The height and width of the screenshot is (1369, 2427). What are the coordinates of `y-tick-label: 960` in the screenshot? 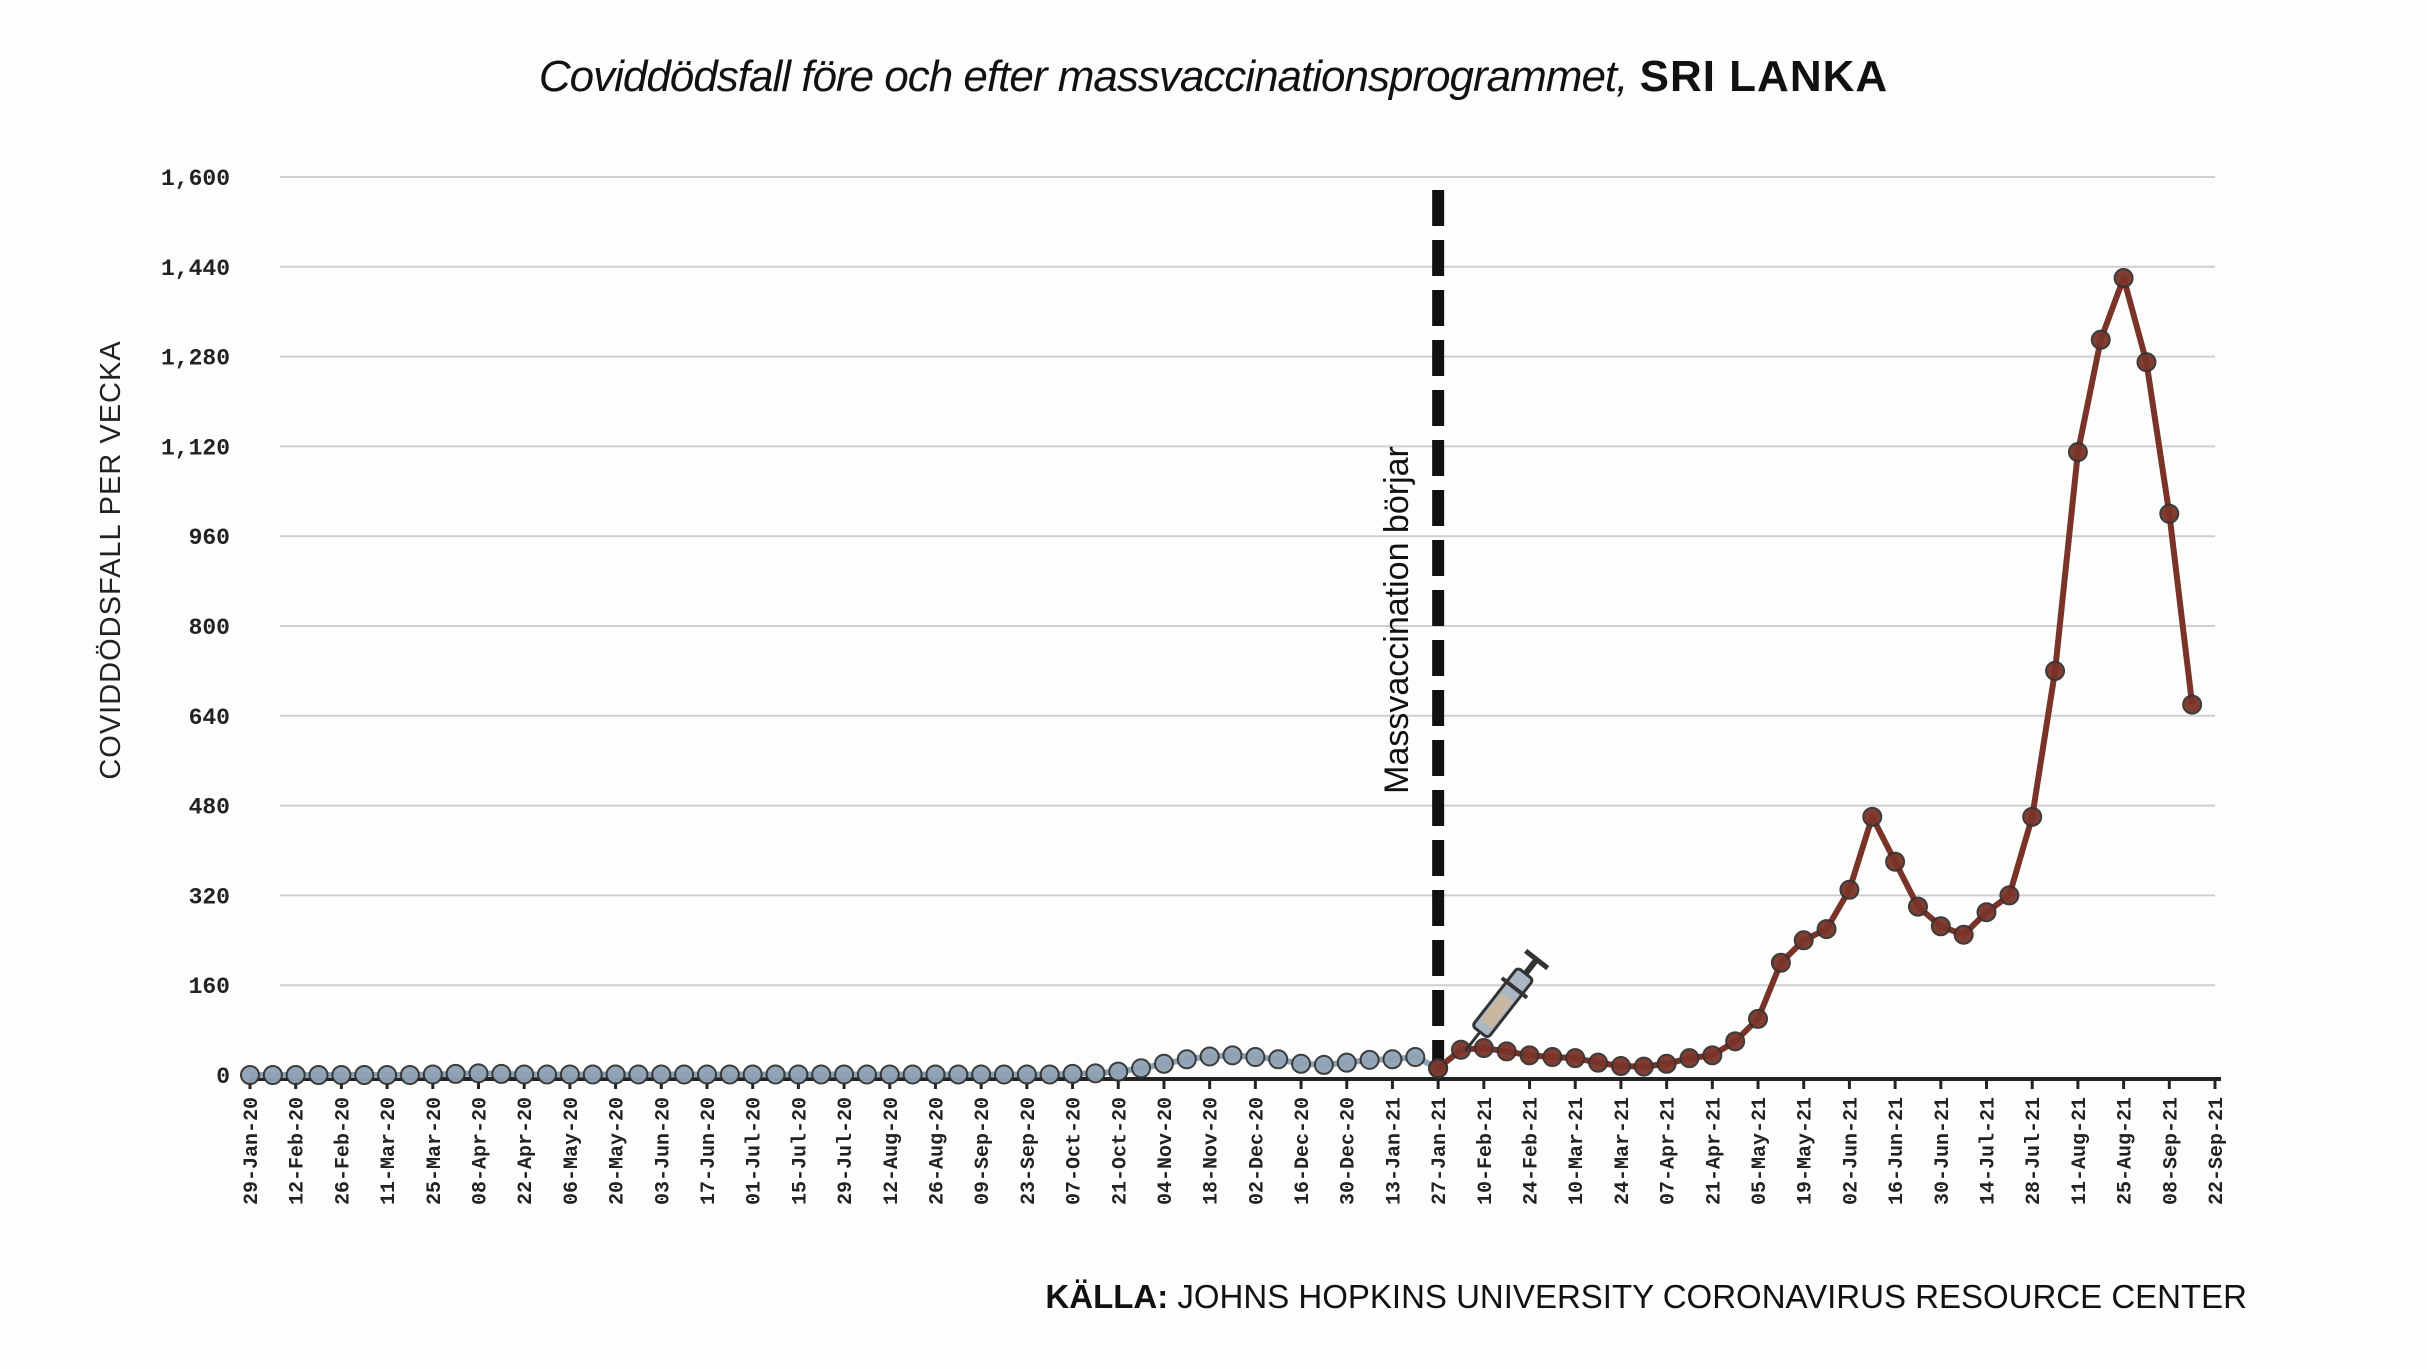 It's located at (209, 538).